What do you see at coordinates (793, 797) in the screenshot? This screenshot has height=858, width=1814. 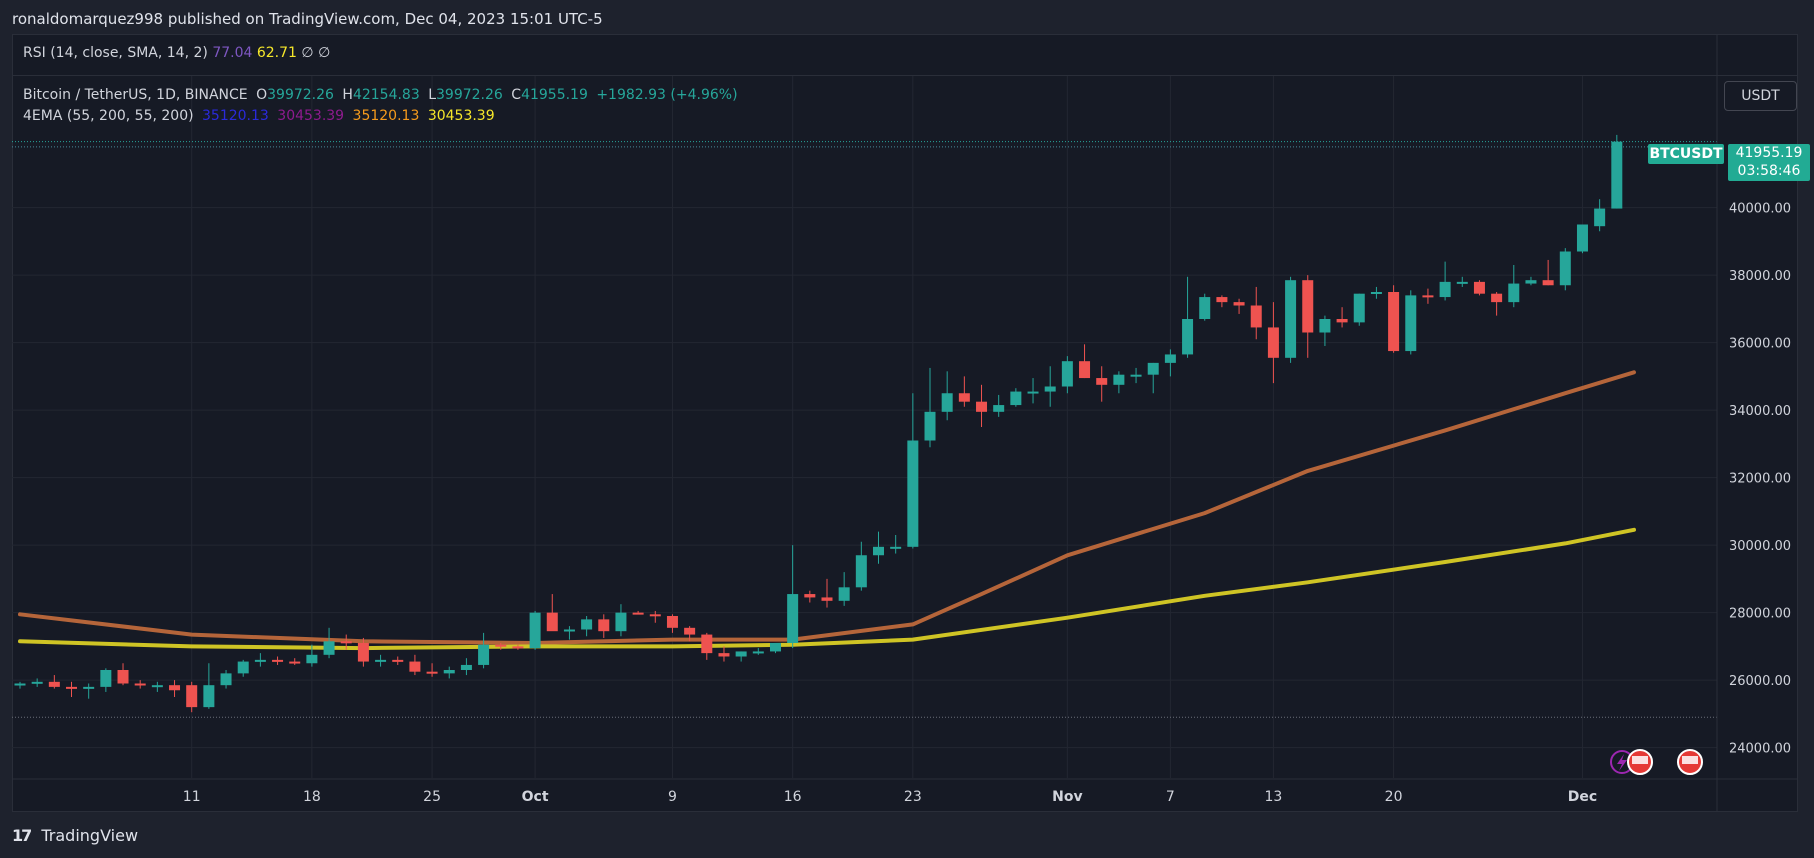 I see `x-tick-label: 16` at bounding box center [793, 797].